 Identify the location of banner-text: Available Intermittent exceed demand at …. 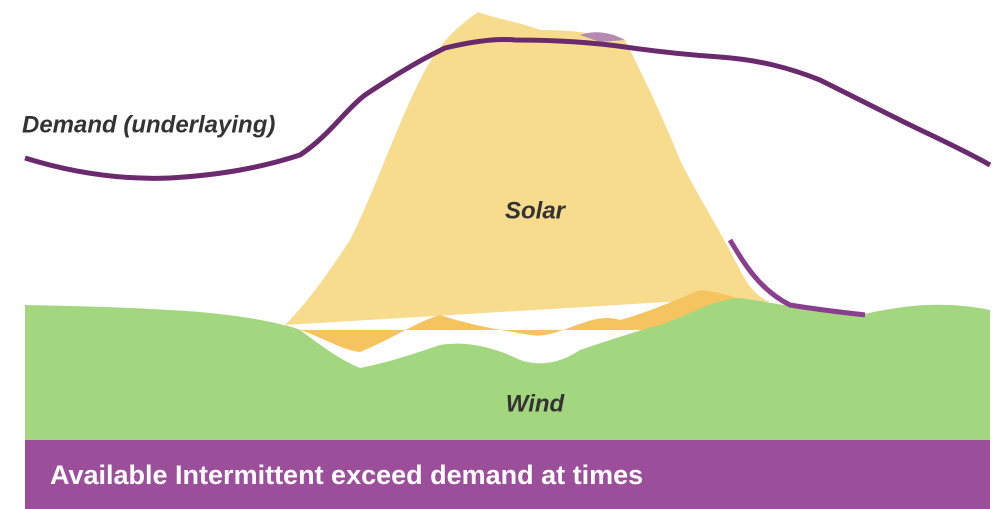
(346, 475).